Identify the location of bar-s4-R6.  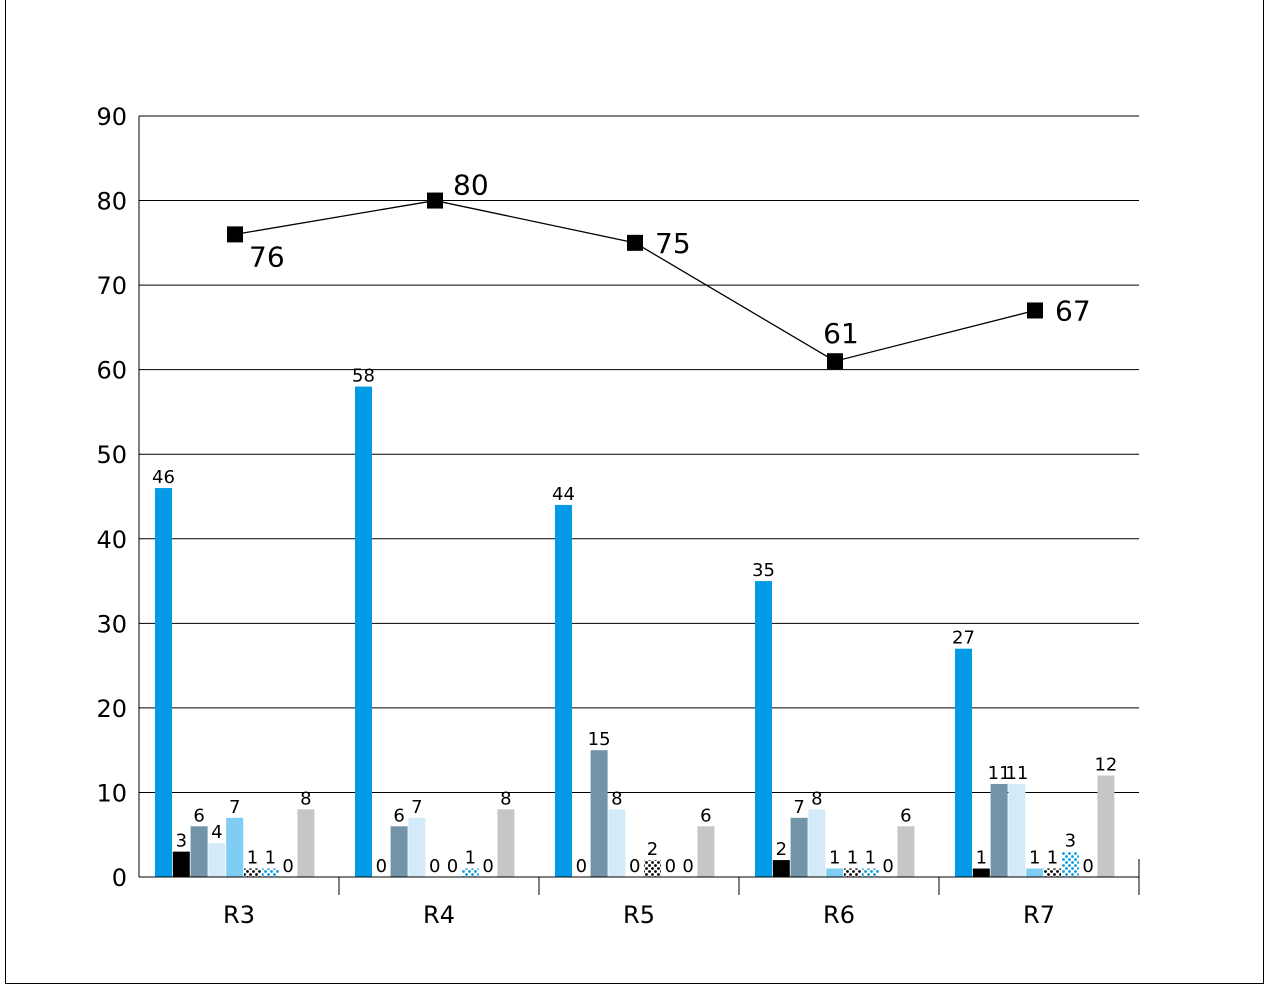
(835, 872).